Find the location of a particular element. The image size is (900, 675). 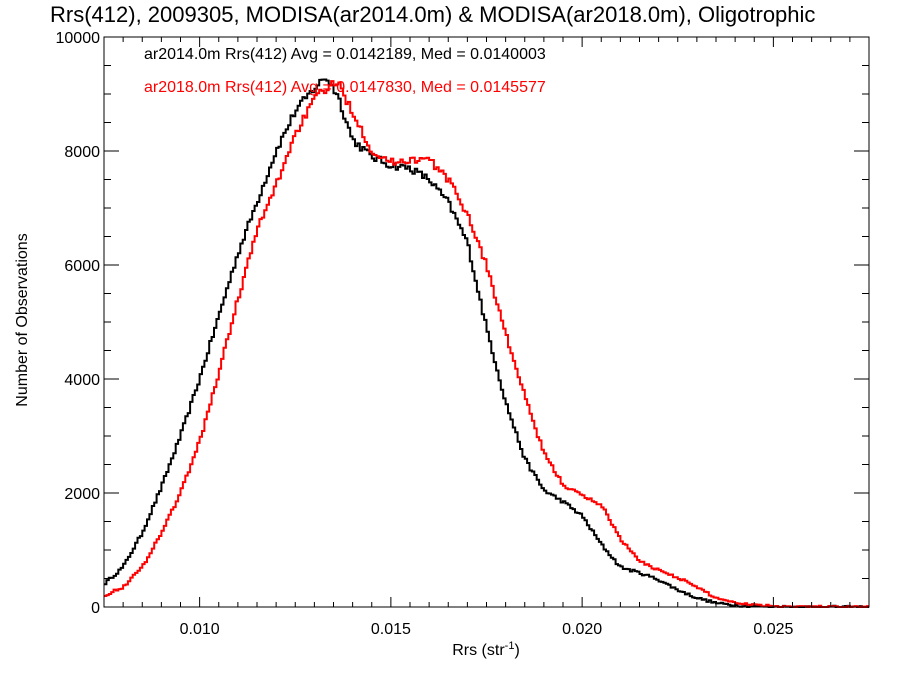

y-axis-label: Number of Observations is located at coordinates (22, 319).